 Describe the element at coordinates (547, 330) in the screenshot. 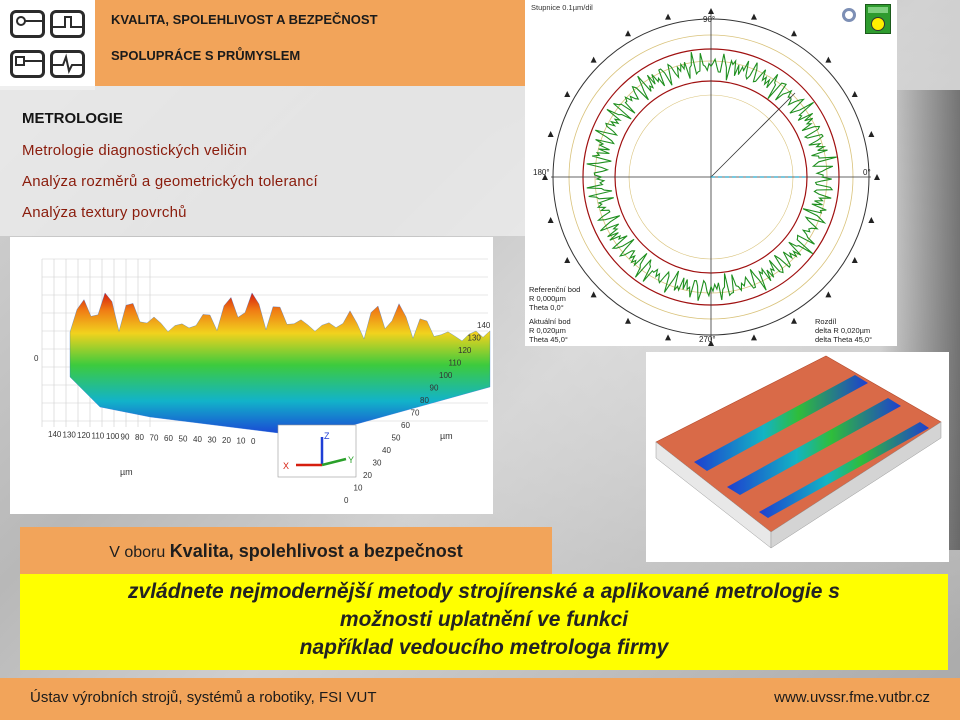

I see `current-point-r: R 0,020µm` at that location.